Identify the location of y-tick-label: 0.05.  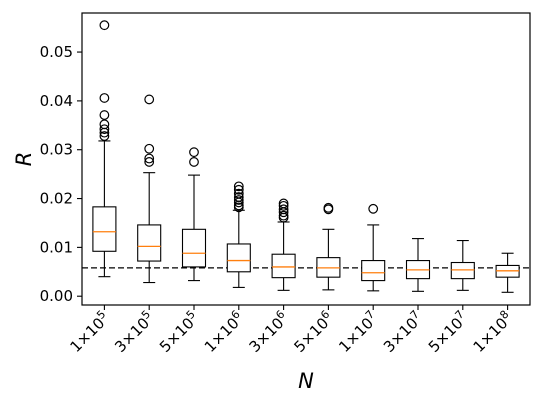
(56, 52).